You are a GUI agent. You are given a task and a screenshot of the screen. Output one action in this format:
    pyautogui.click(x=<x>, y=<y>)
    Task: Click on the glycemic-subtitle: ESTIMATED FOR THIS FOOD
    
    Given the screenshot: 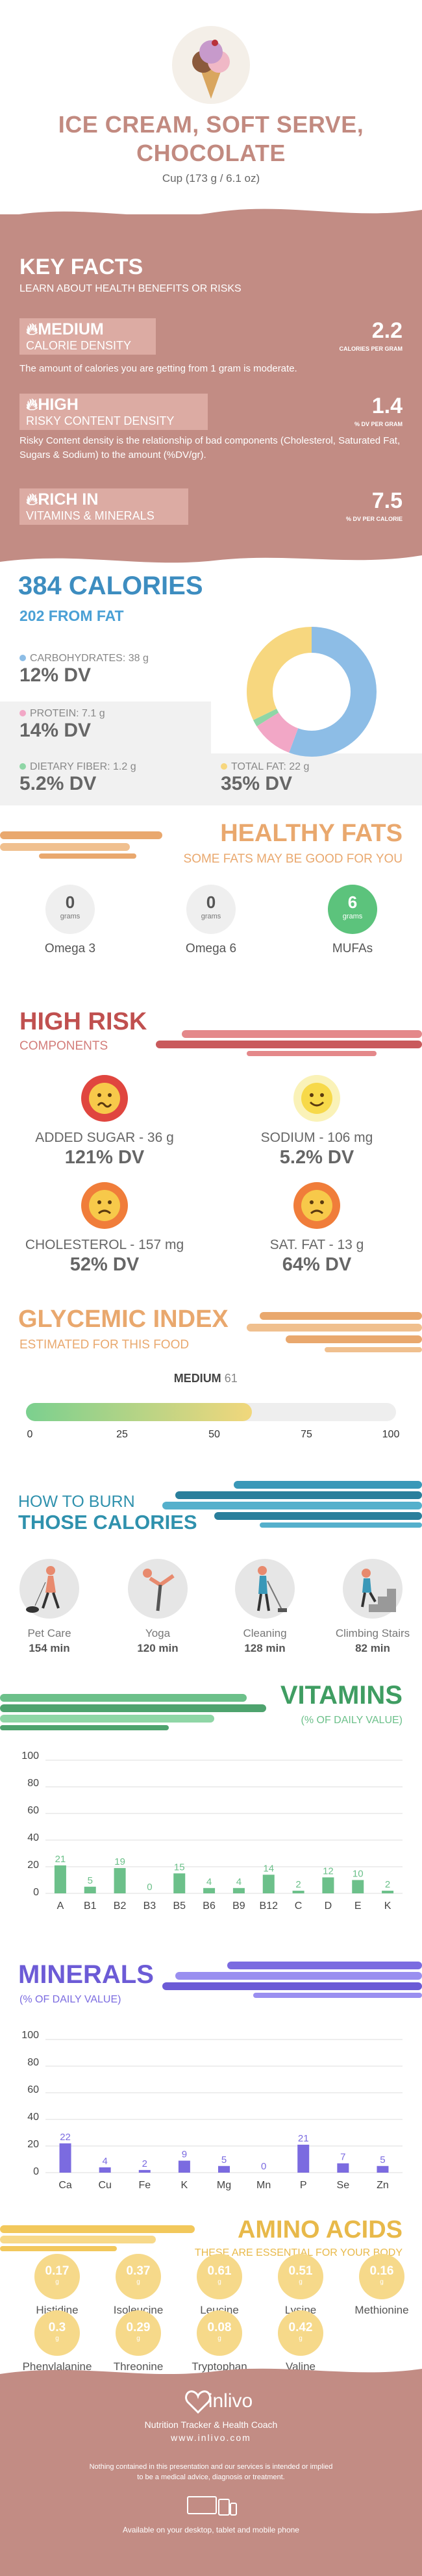 What is the action you would take?
    pyautogui.click(x=105, y=1345)
    